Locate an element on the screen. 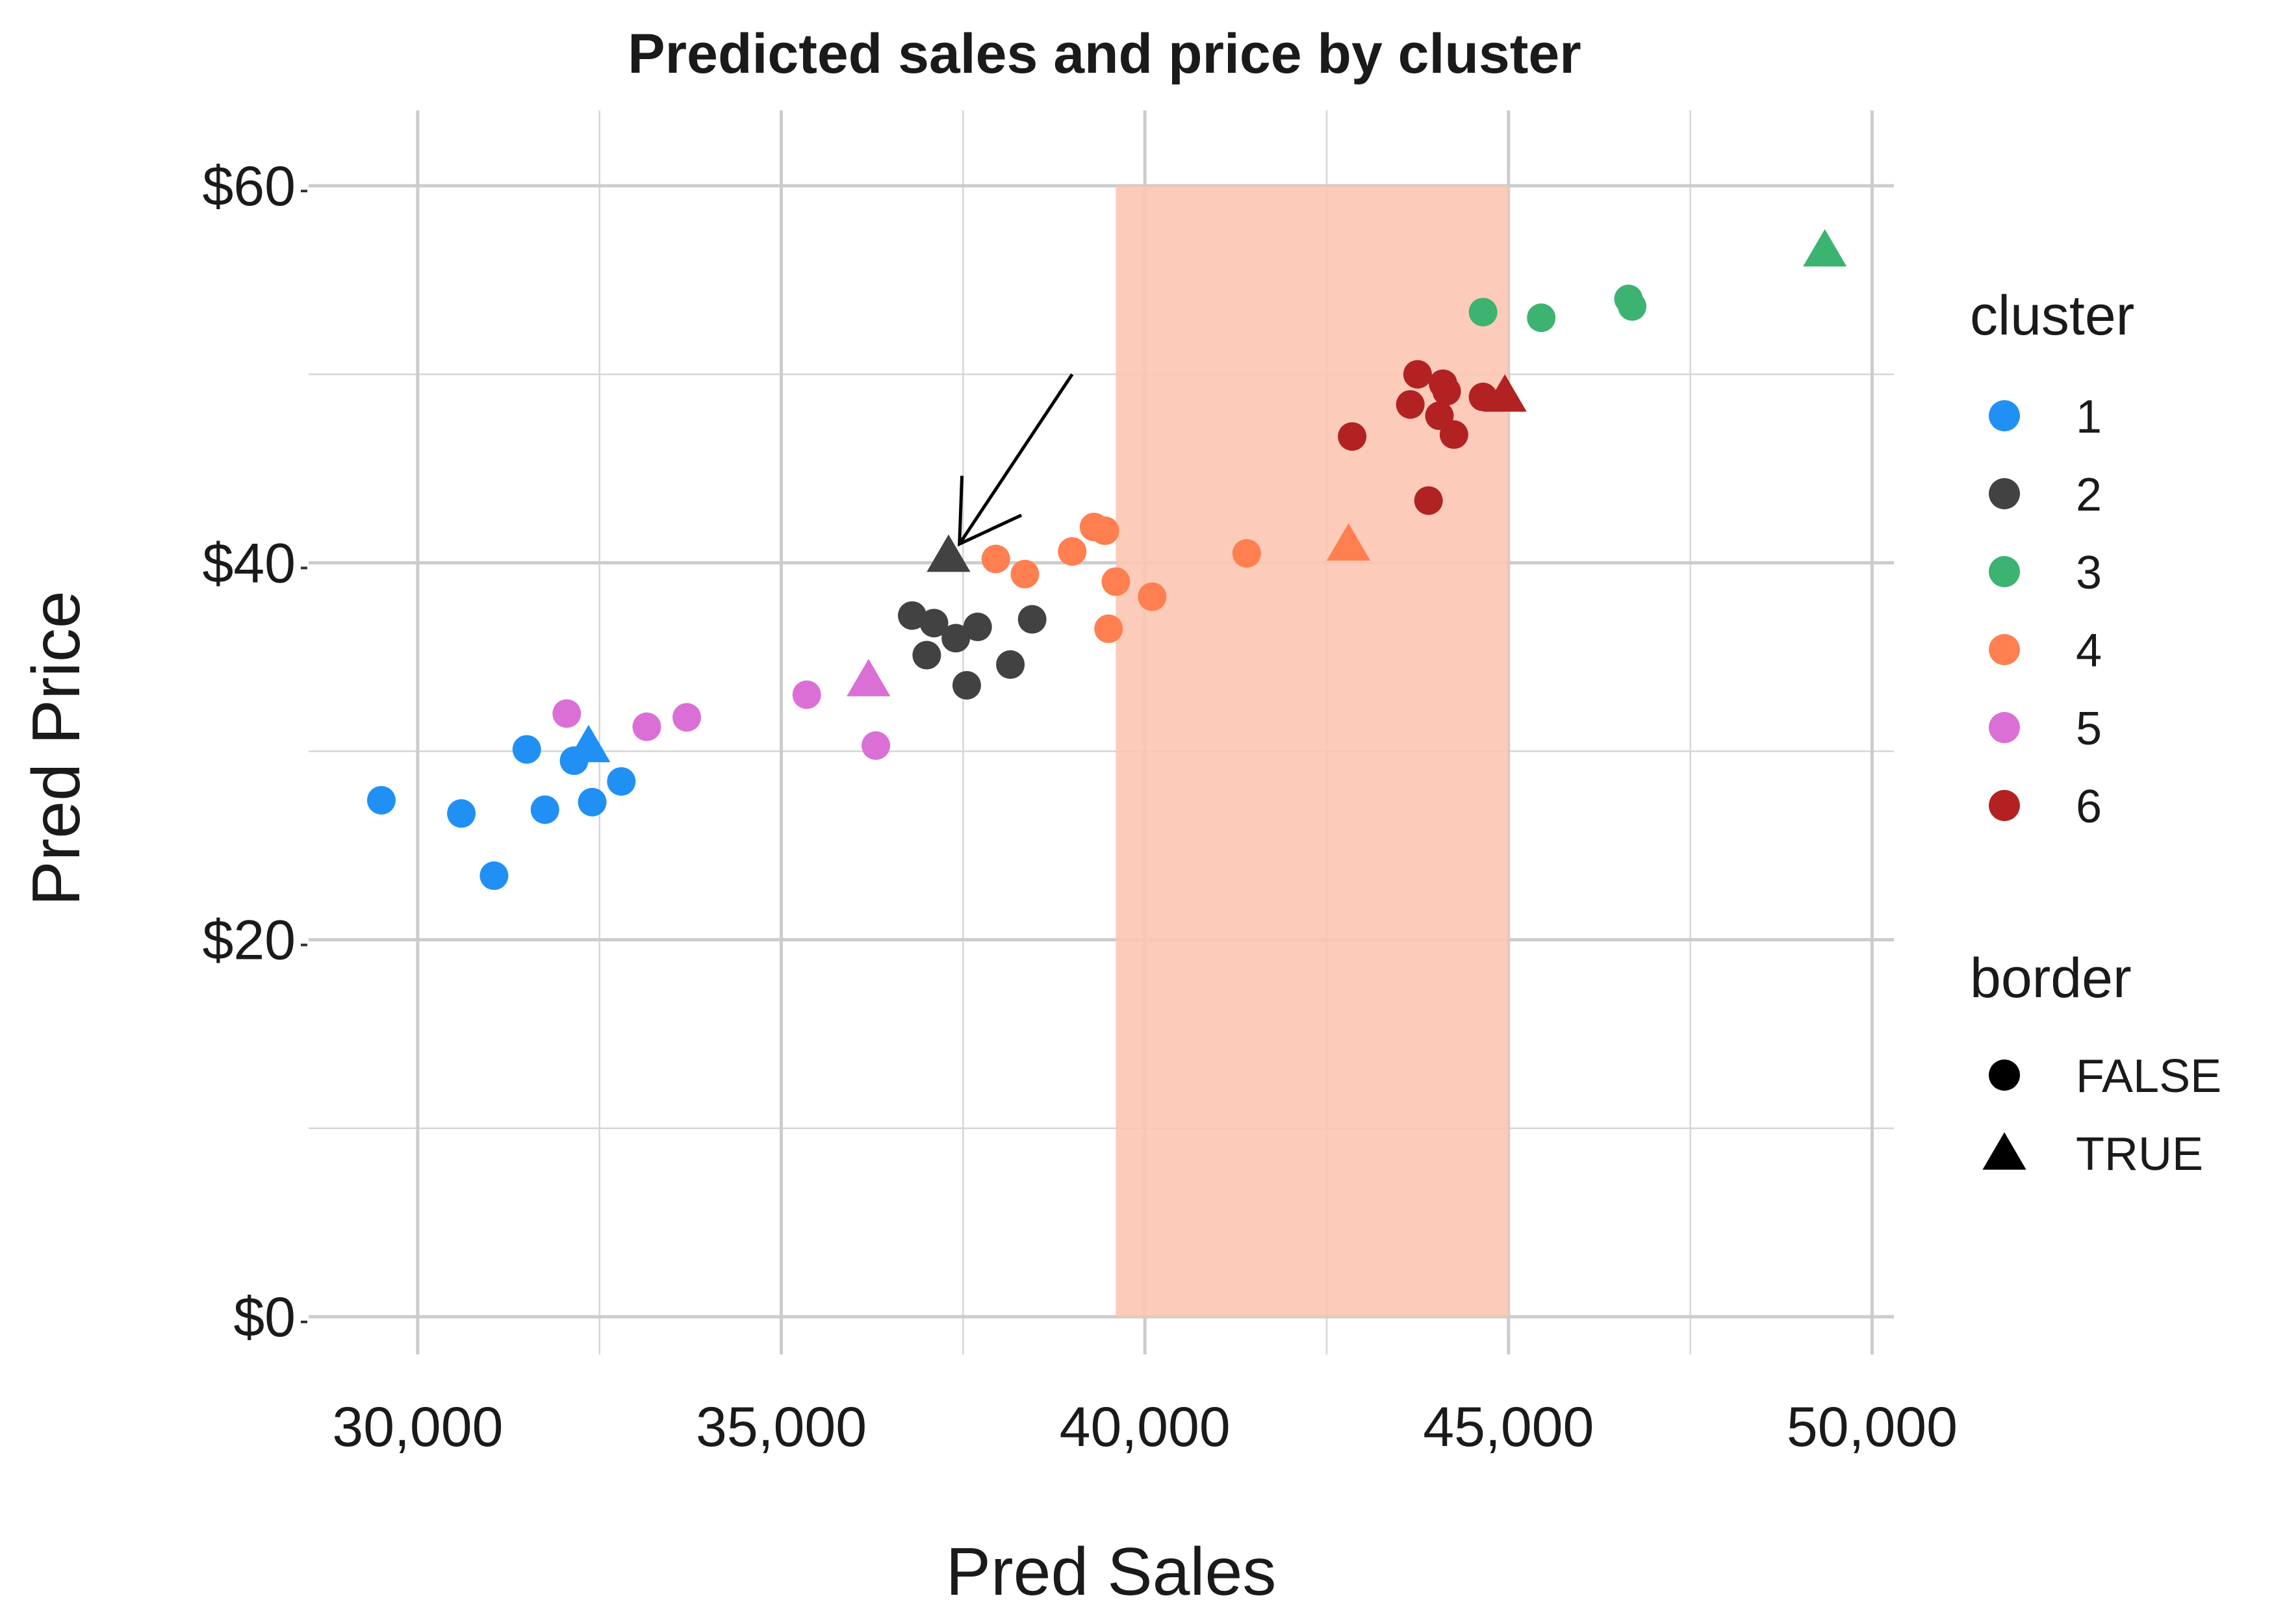 The width and height of the screenshot is (2274, 1624). legend-label-cluster: 3 is located at coordinates (2089, 573).